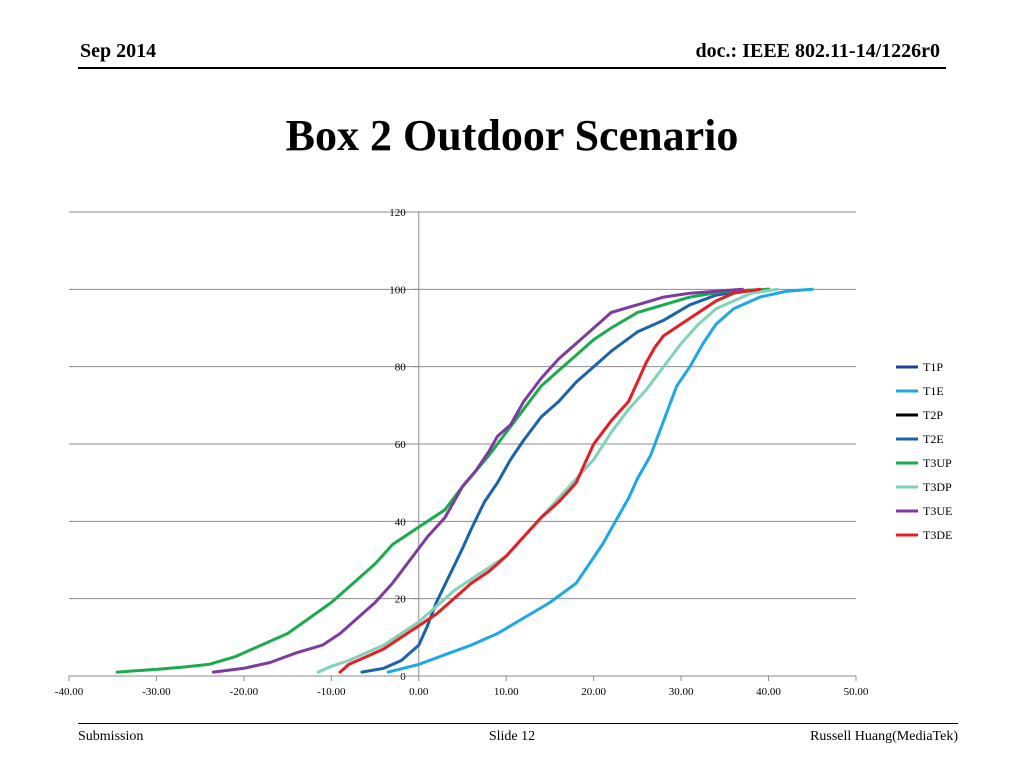 The image size is (1024, 768). Describe the element at coordinates (933, 439) in the screenshot. I see `legend-label-t2e: T2E` at that location.